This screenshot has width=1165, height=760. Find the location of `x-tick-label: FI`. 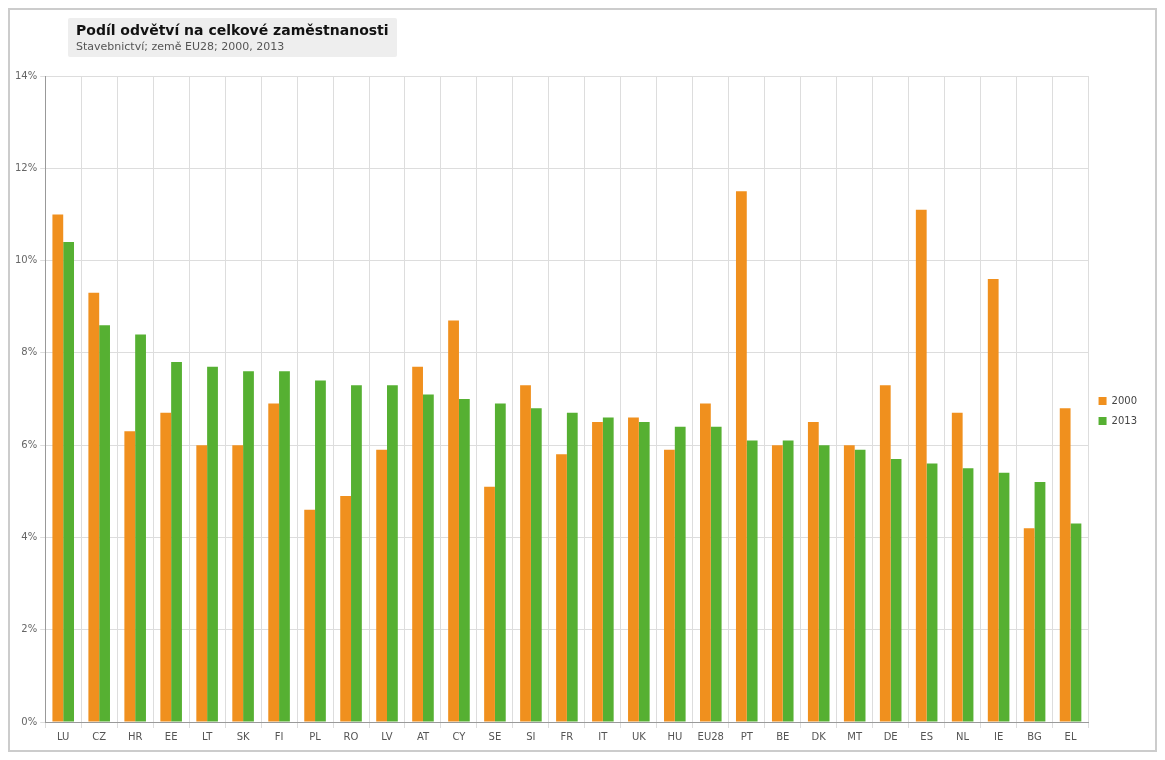

x-tick-label: FI is located at coordinates (279, 736).